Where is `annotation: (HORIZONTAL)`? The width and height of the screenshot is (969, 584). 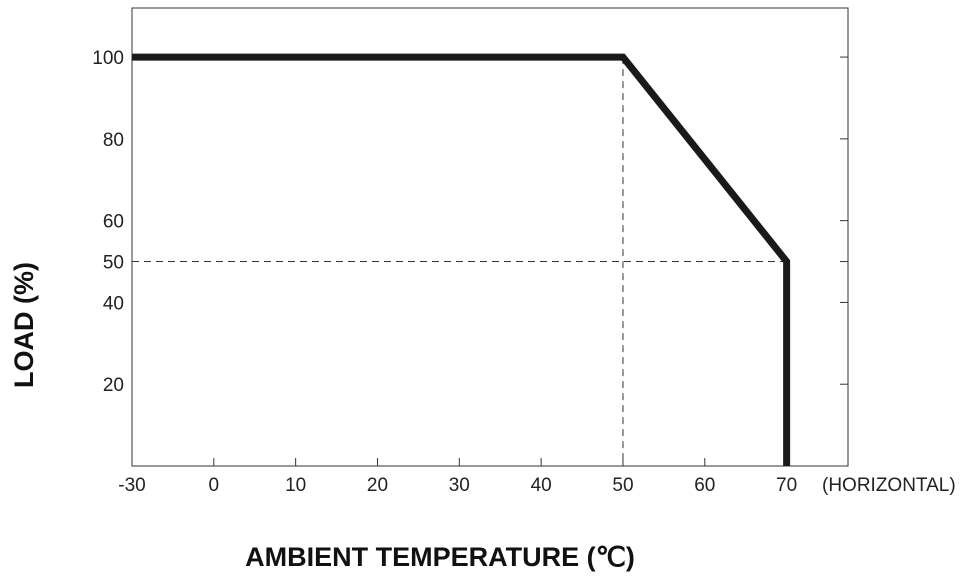 annotation: (HORIZONTAL) is located at coordinates (889, 485).